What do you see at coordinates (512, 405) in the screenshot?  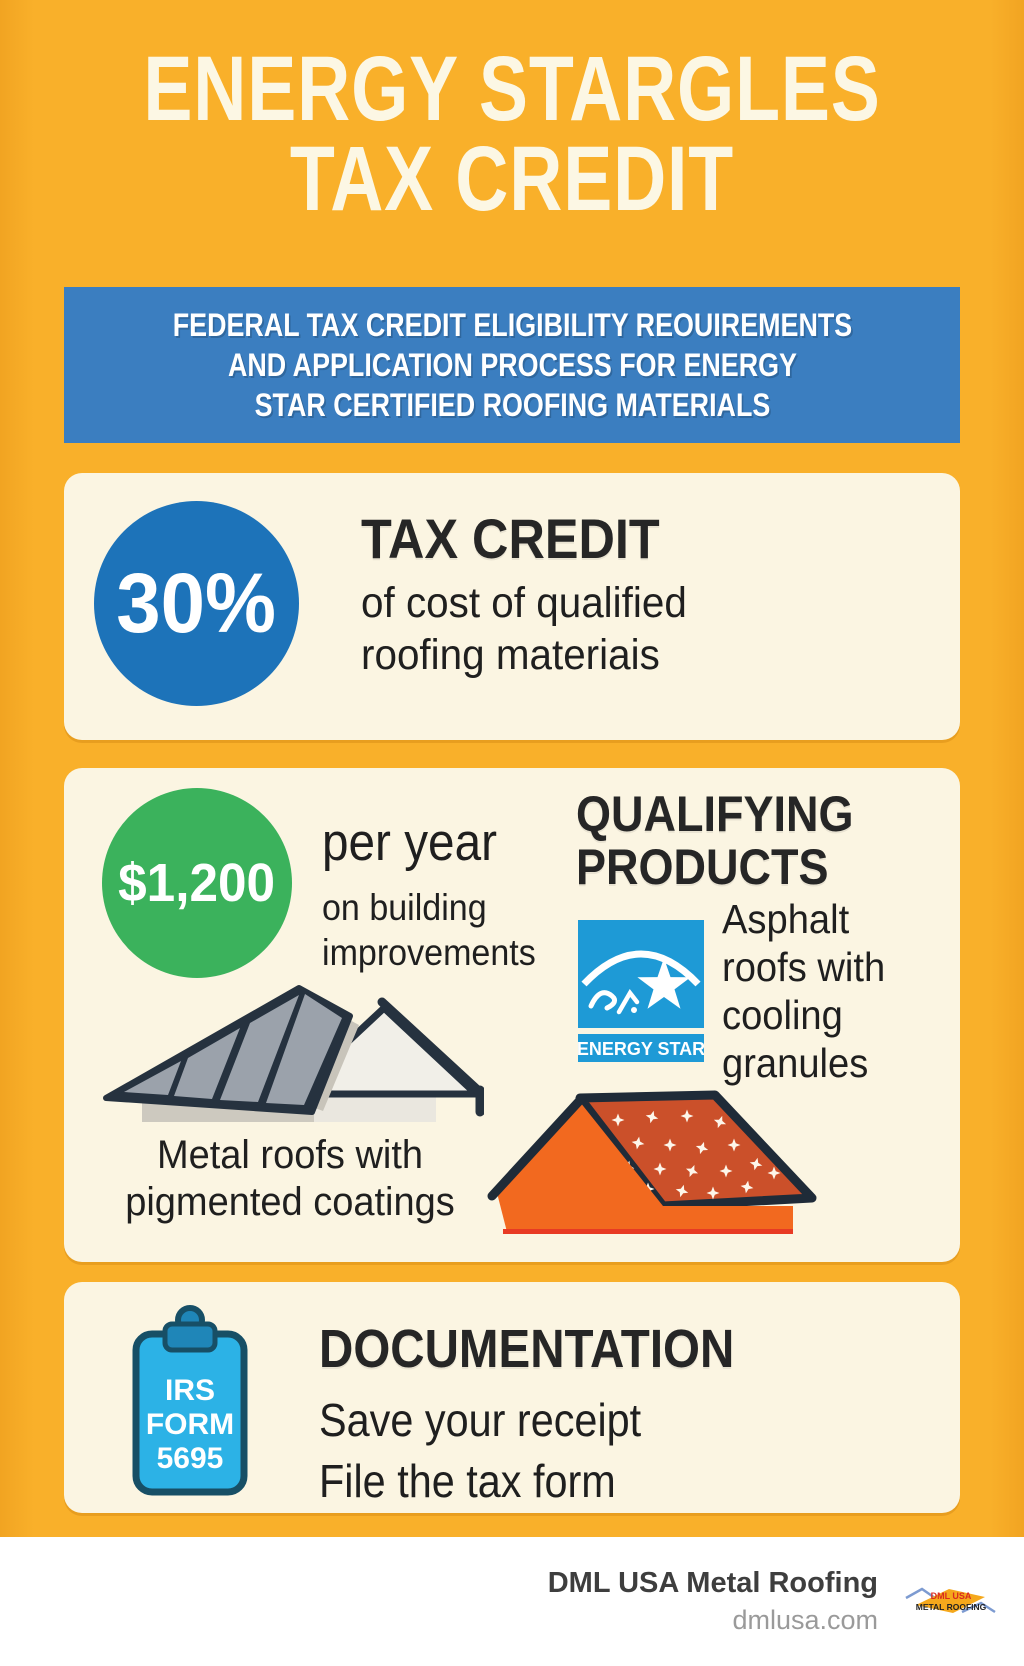 I see `banner-line-3: STAR CERTIFIED ROOFING MATERIALS` at bounding box center [512, 405].